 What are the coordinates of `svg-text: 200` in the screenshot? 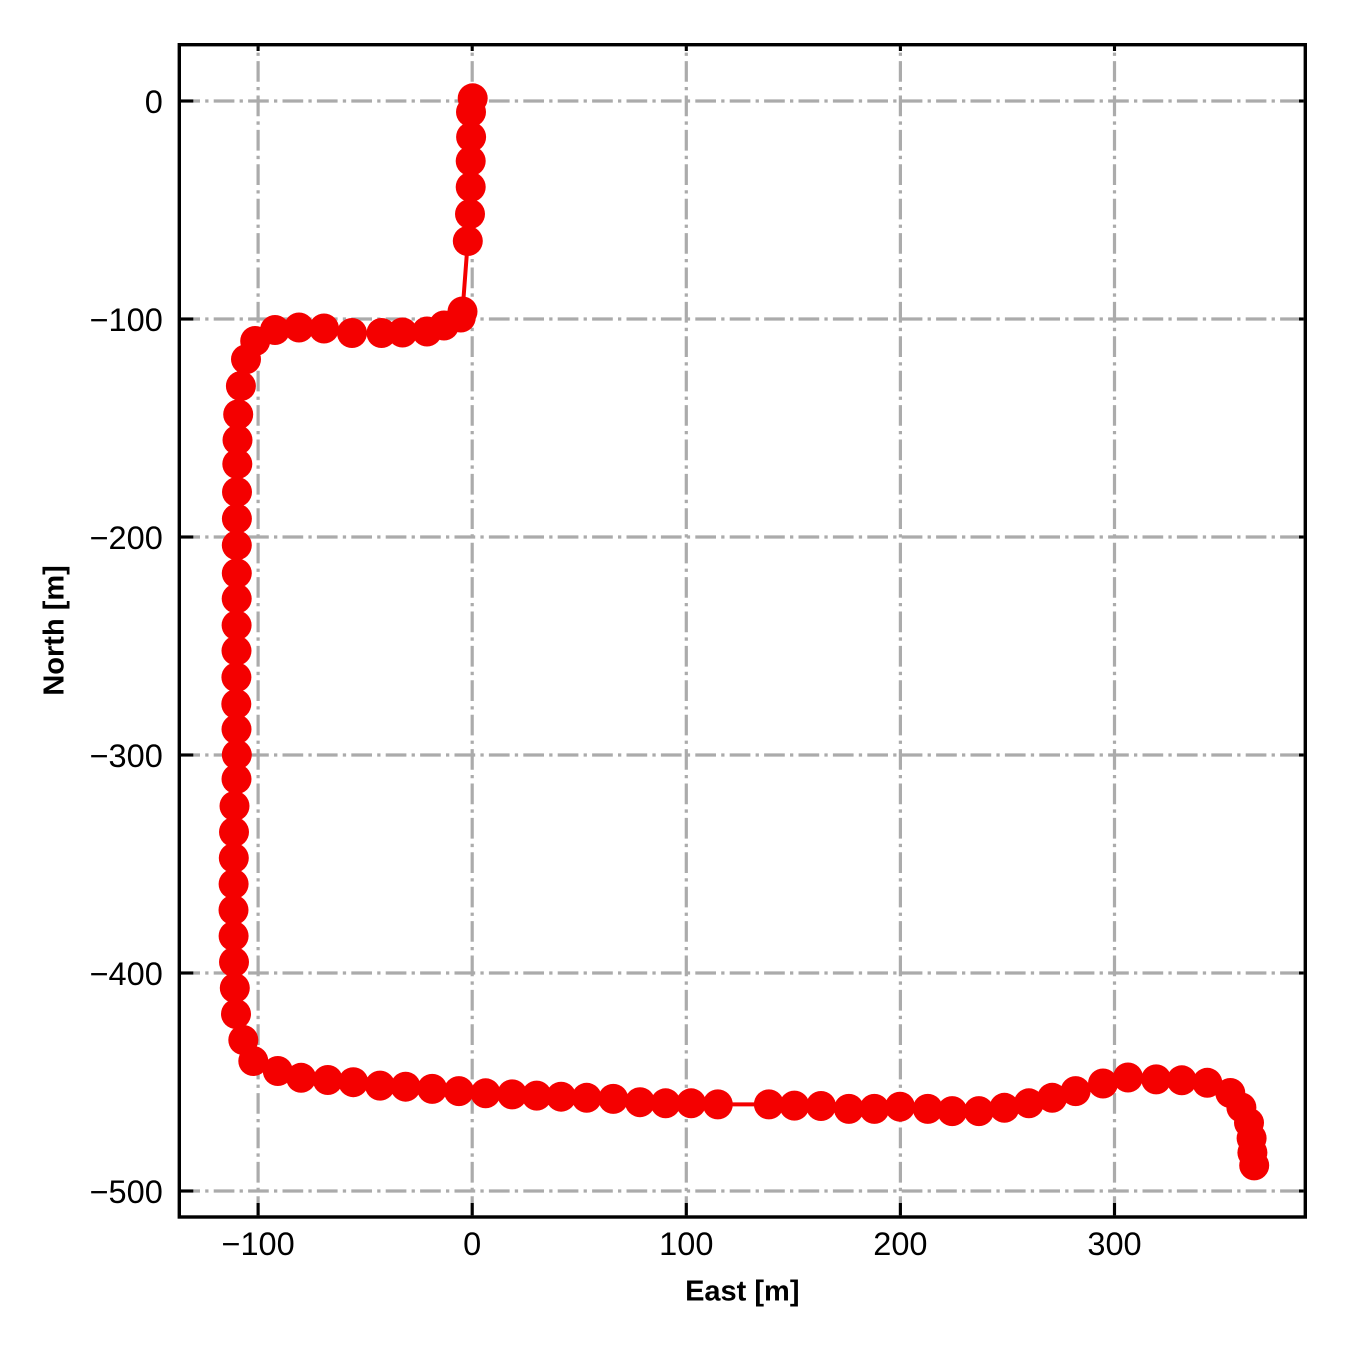 It's located at (900, 1244).